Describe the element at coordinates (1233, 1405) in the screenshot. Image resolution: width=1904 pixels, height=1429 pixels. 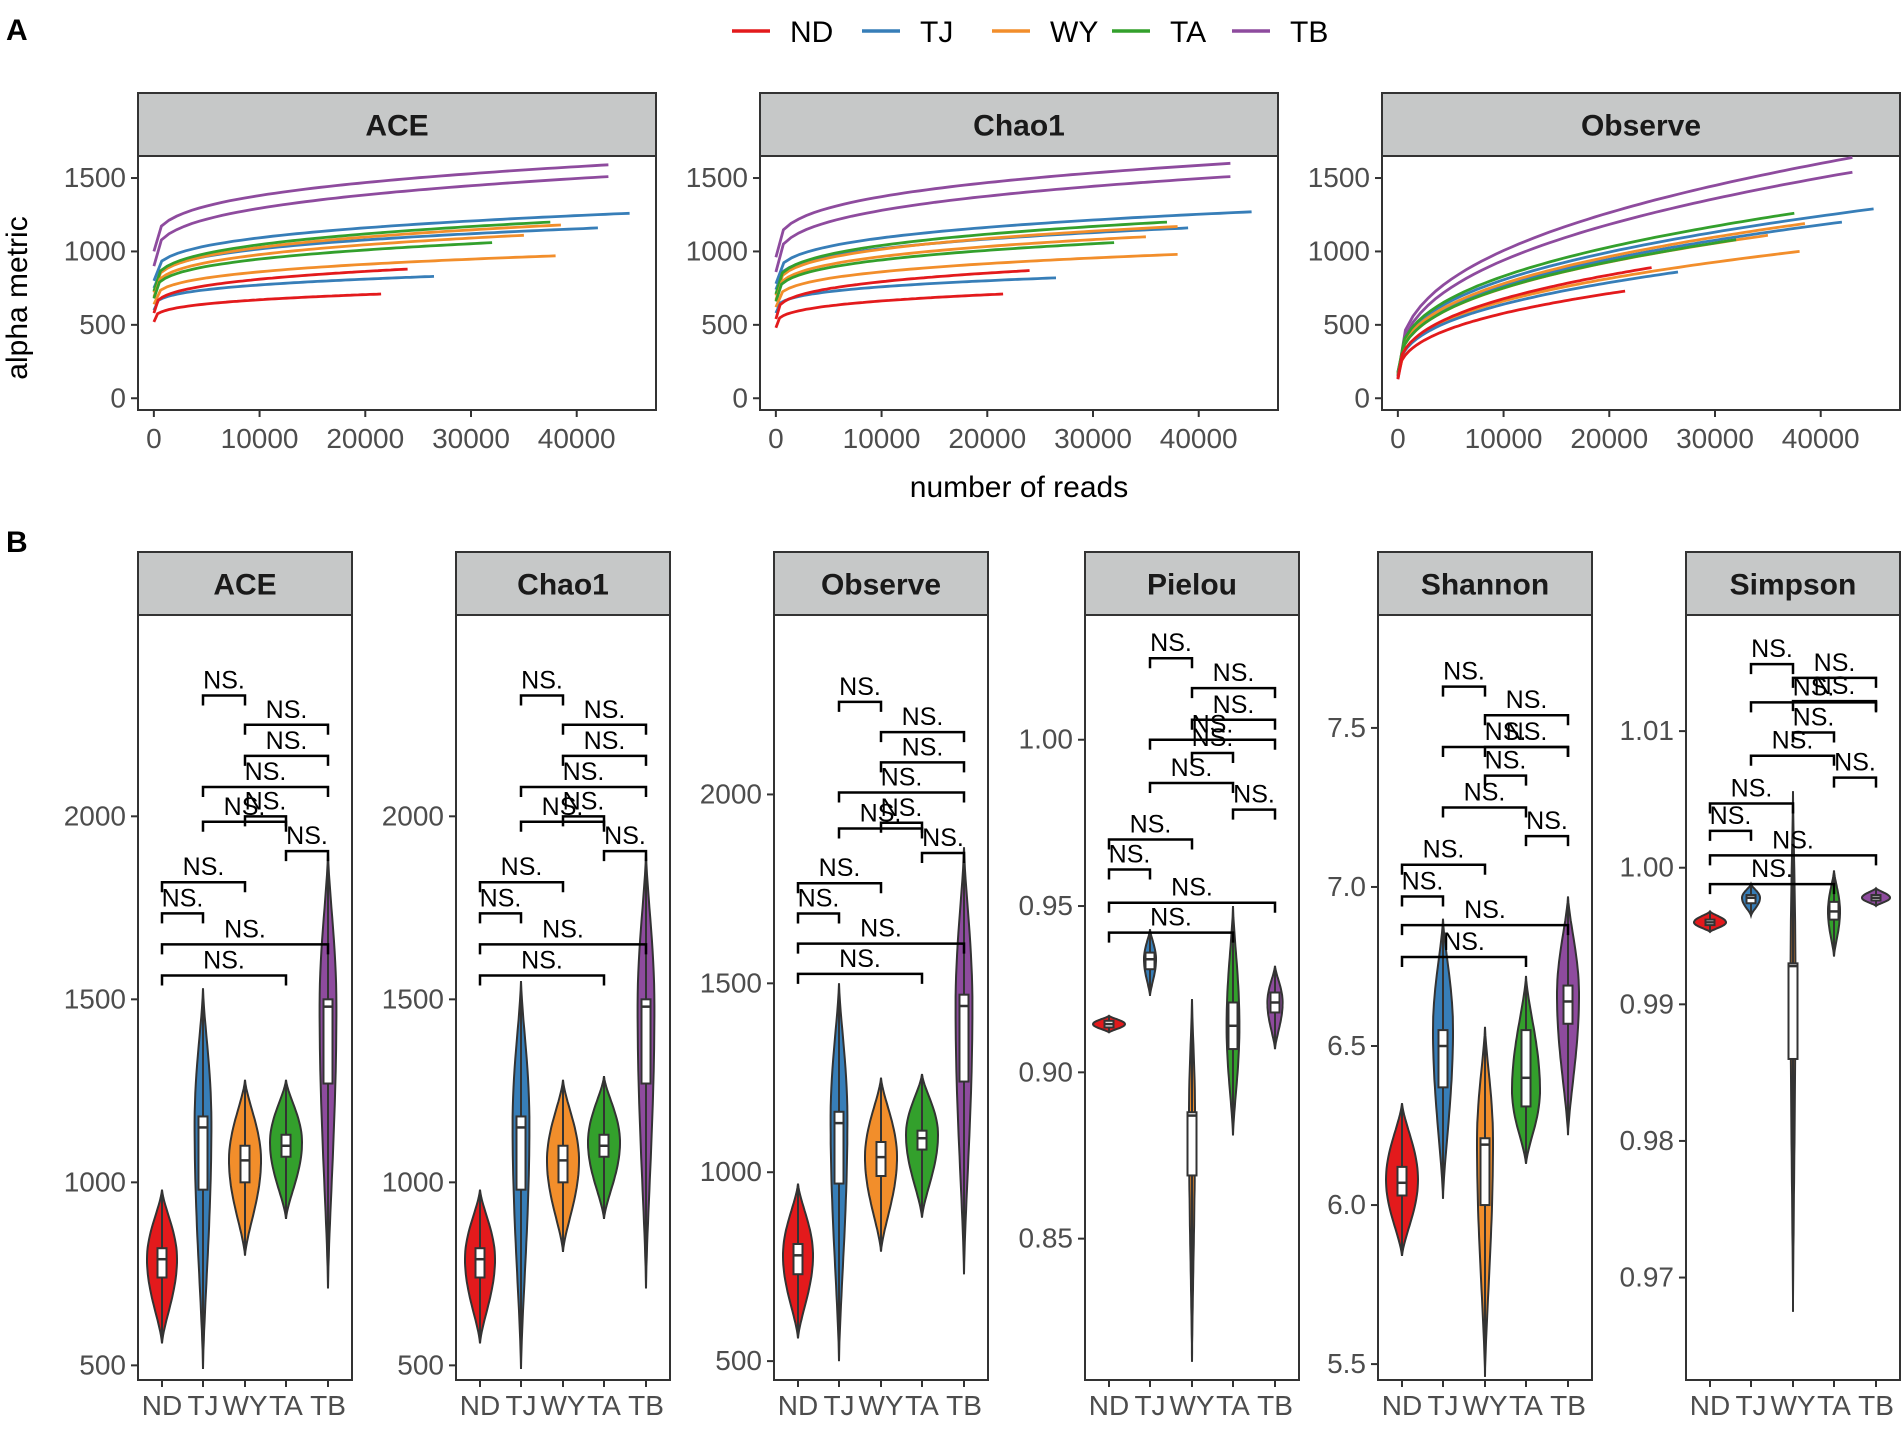
I see `x-tick-label: TA` at that location.